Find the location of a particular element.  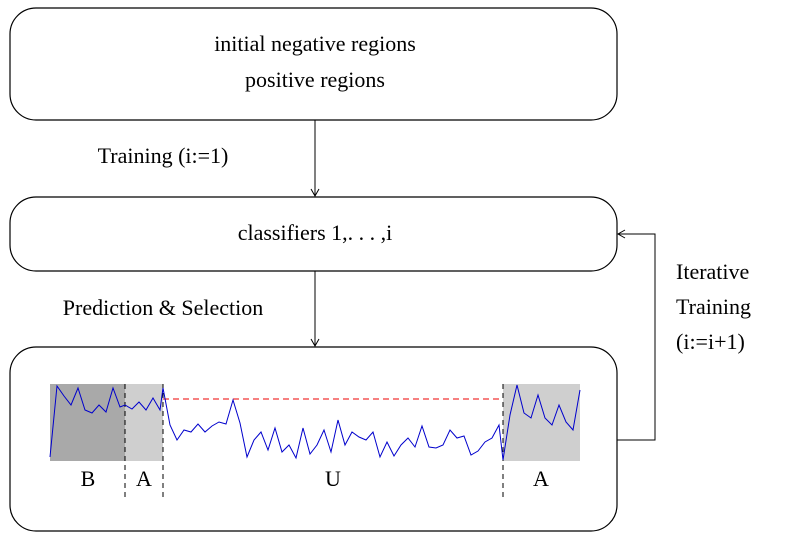

region-dividers is located at coordinates (314, 441).